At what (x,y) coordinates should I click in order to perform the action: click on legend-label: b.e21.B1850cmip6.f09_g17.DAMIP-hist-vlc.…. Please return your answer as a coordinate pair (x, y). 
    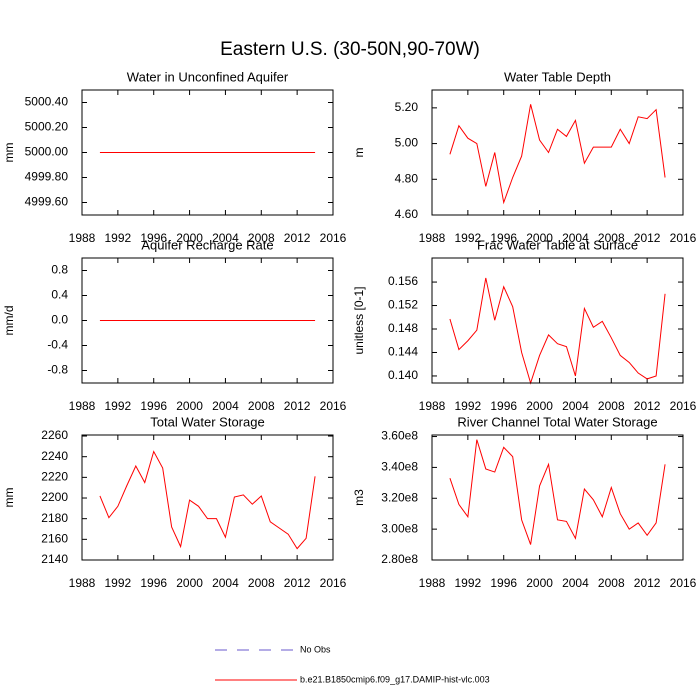
    Looking at the image, I should click on (395, 679).